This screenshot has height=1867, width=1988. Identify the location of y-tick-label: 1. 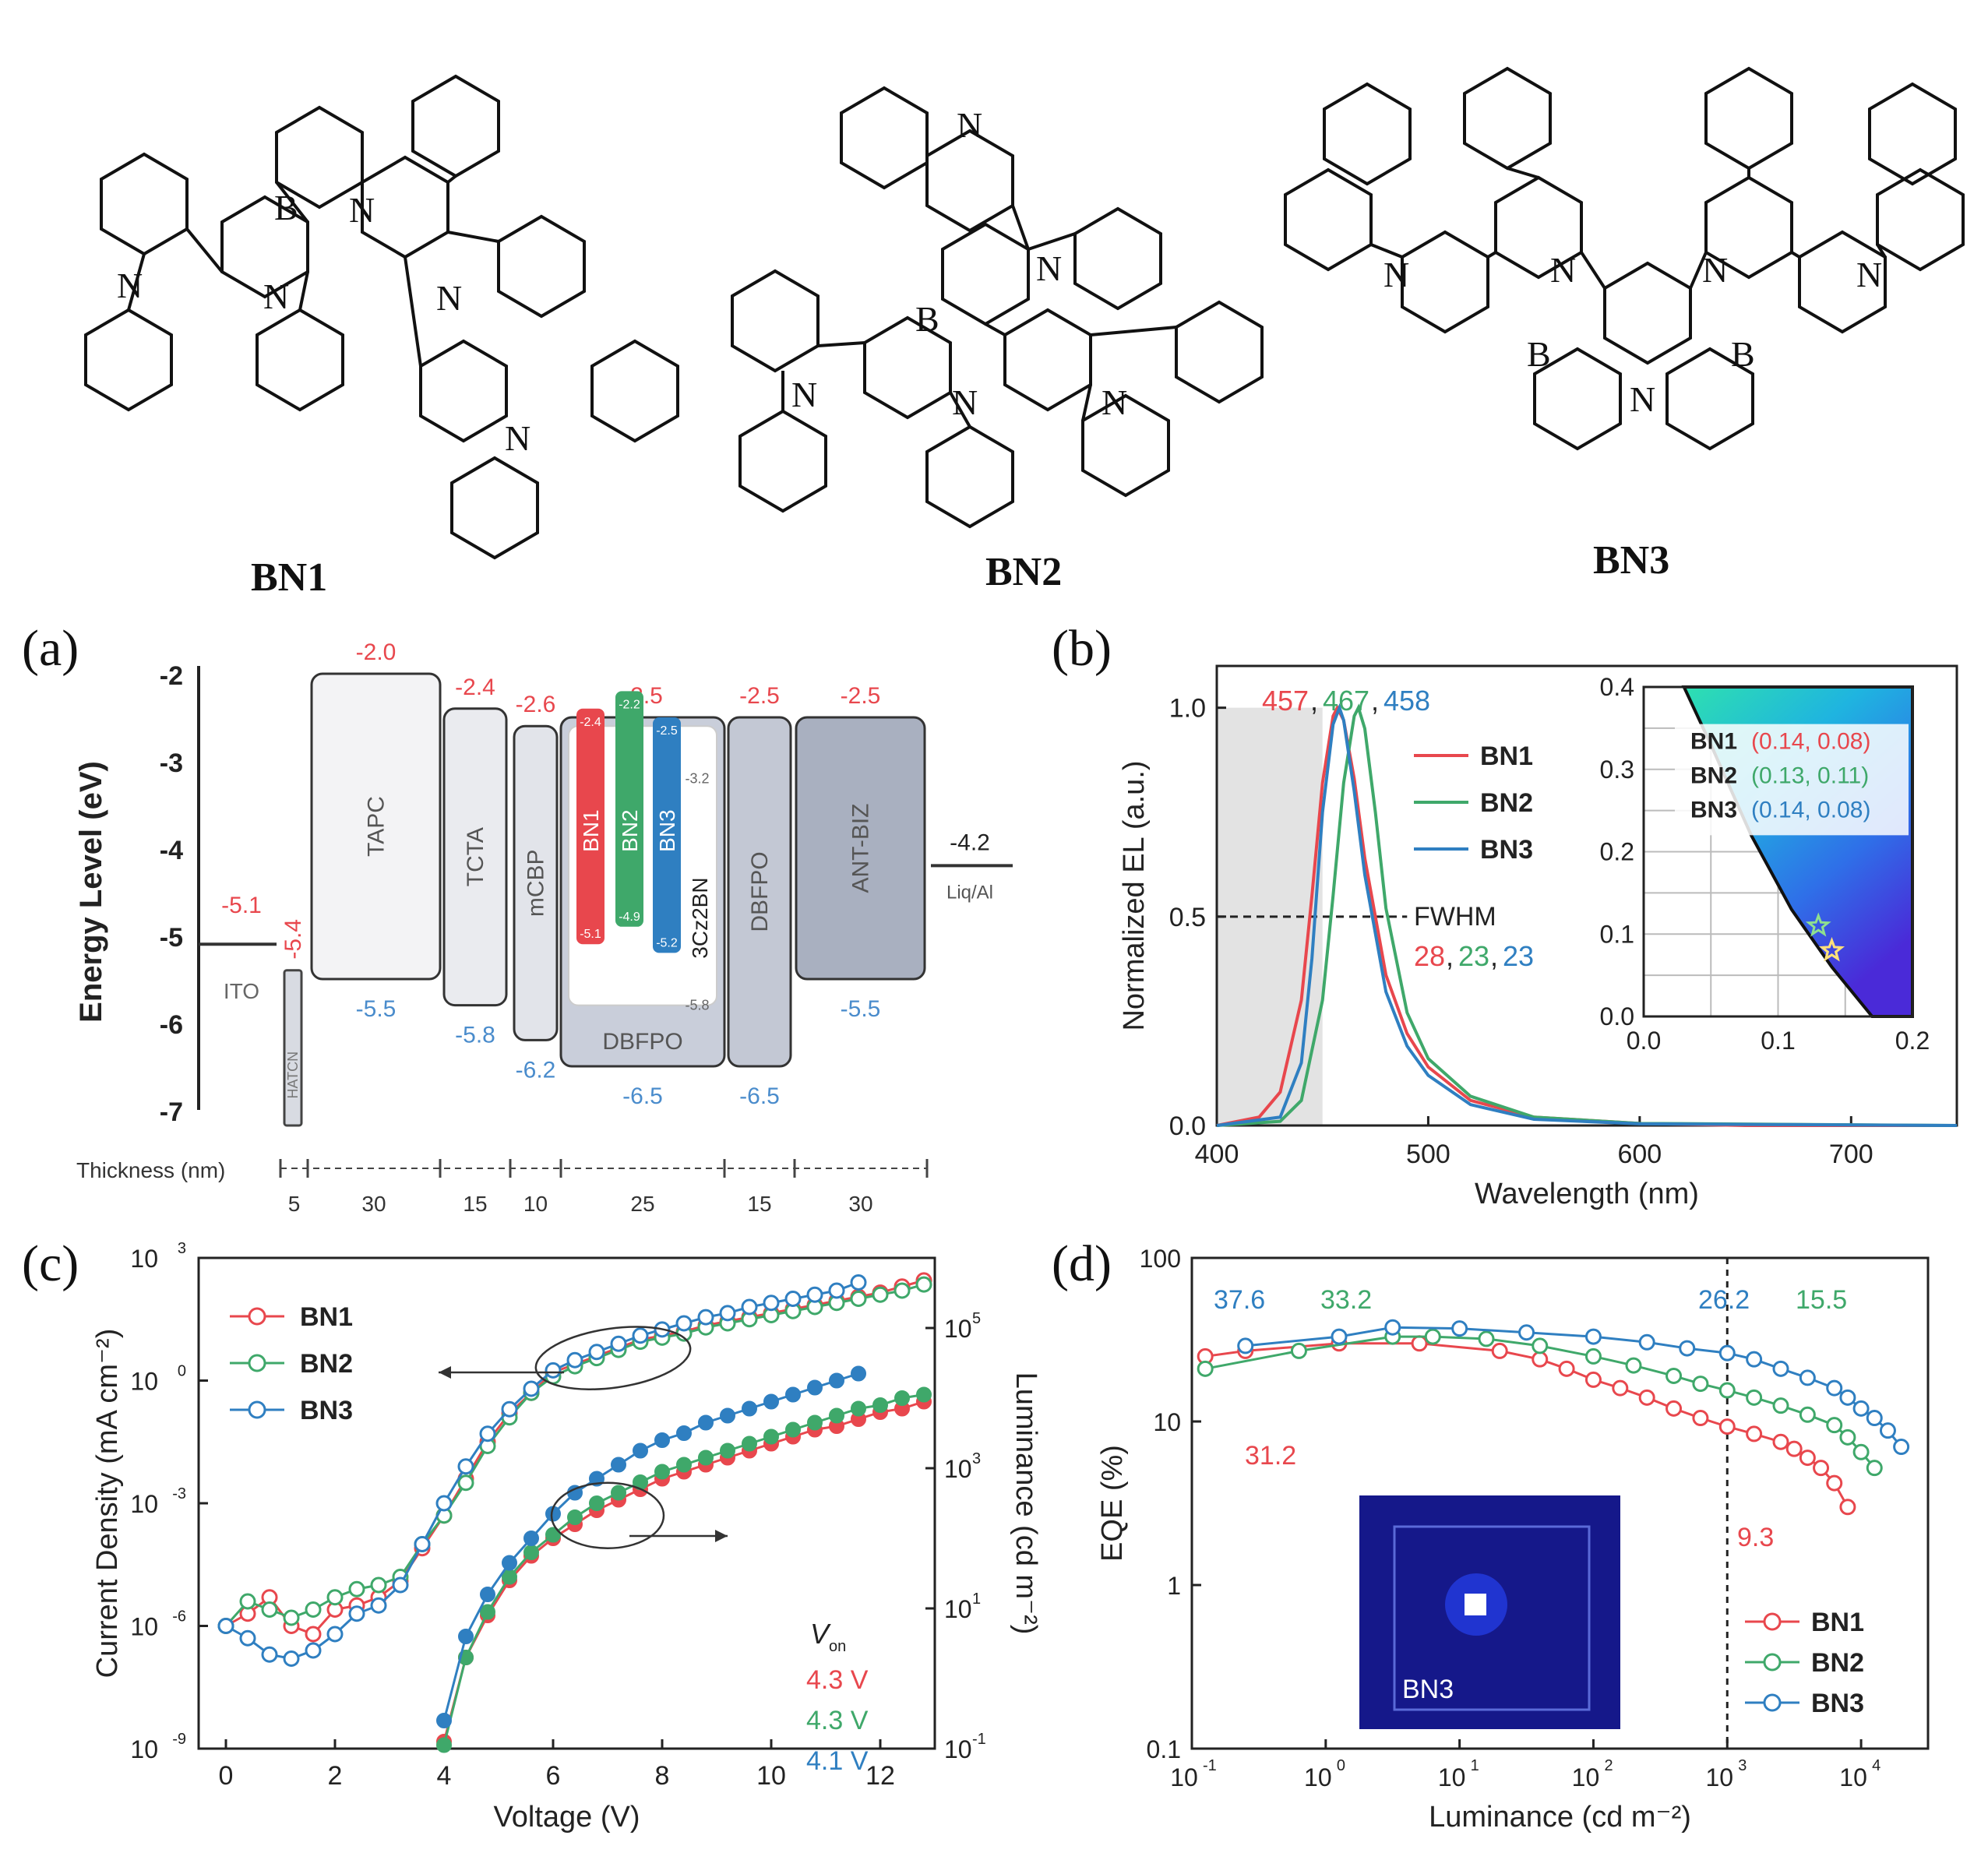
(1174, 1586).